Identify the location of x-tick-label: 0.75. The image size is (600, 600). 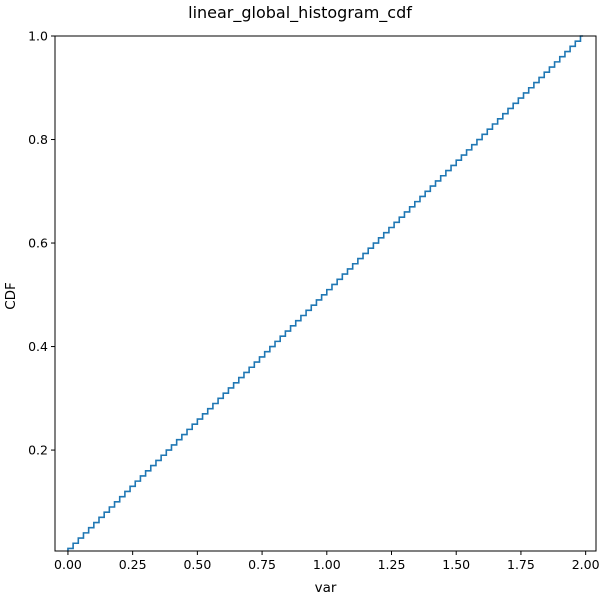
(262, 564).